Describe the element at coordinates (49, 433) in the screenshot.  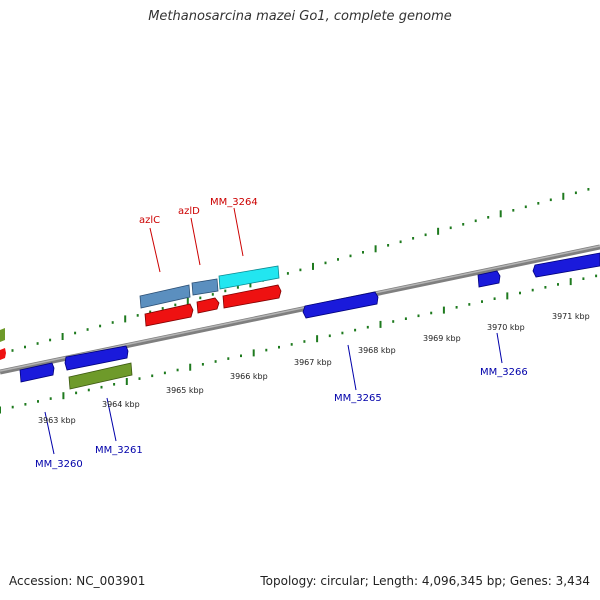
I see `leader-mm3260` at that location.